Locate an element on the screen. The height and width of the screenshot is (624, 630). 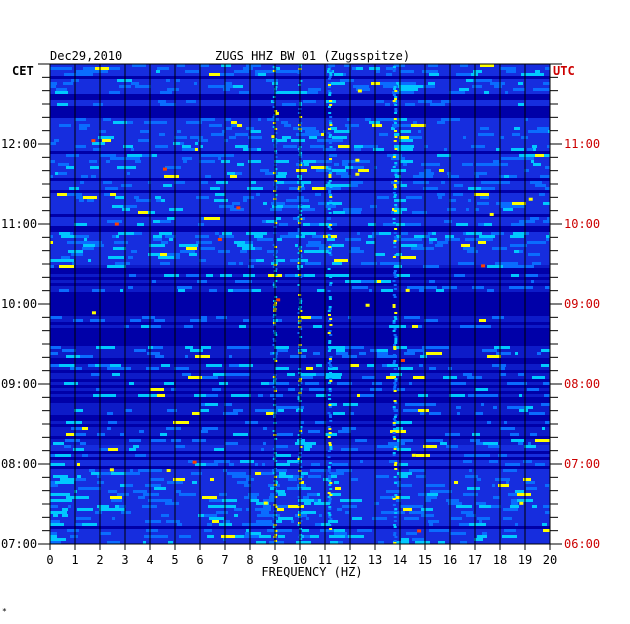
title-station: ZUGS HHZ BW 01 (Zugsspitze) is located at coordinates (312, 56).